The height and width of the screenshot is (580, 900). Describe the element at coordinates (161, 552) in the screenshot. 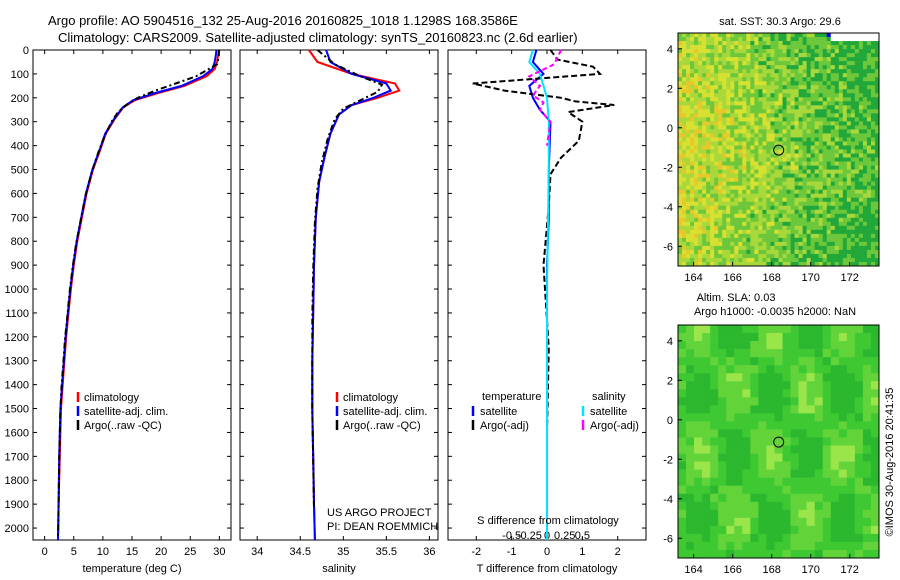

I see `x-tick-label: 20` at that location.